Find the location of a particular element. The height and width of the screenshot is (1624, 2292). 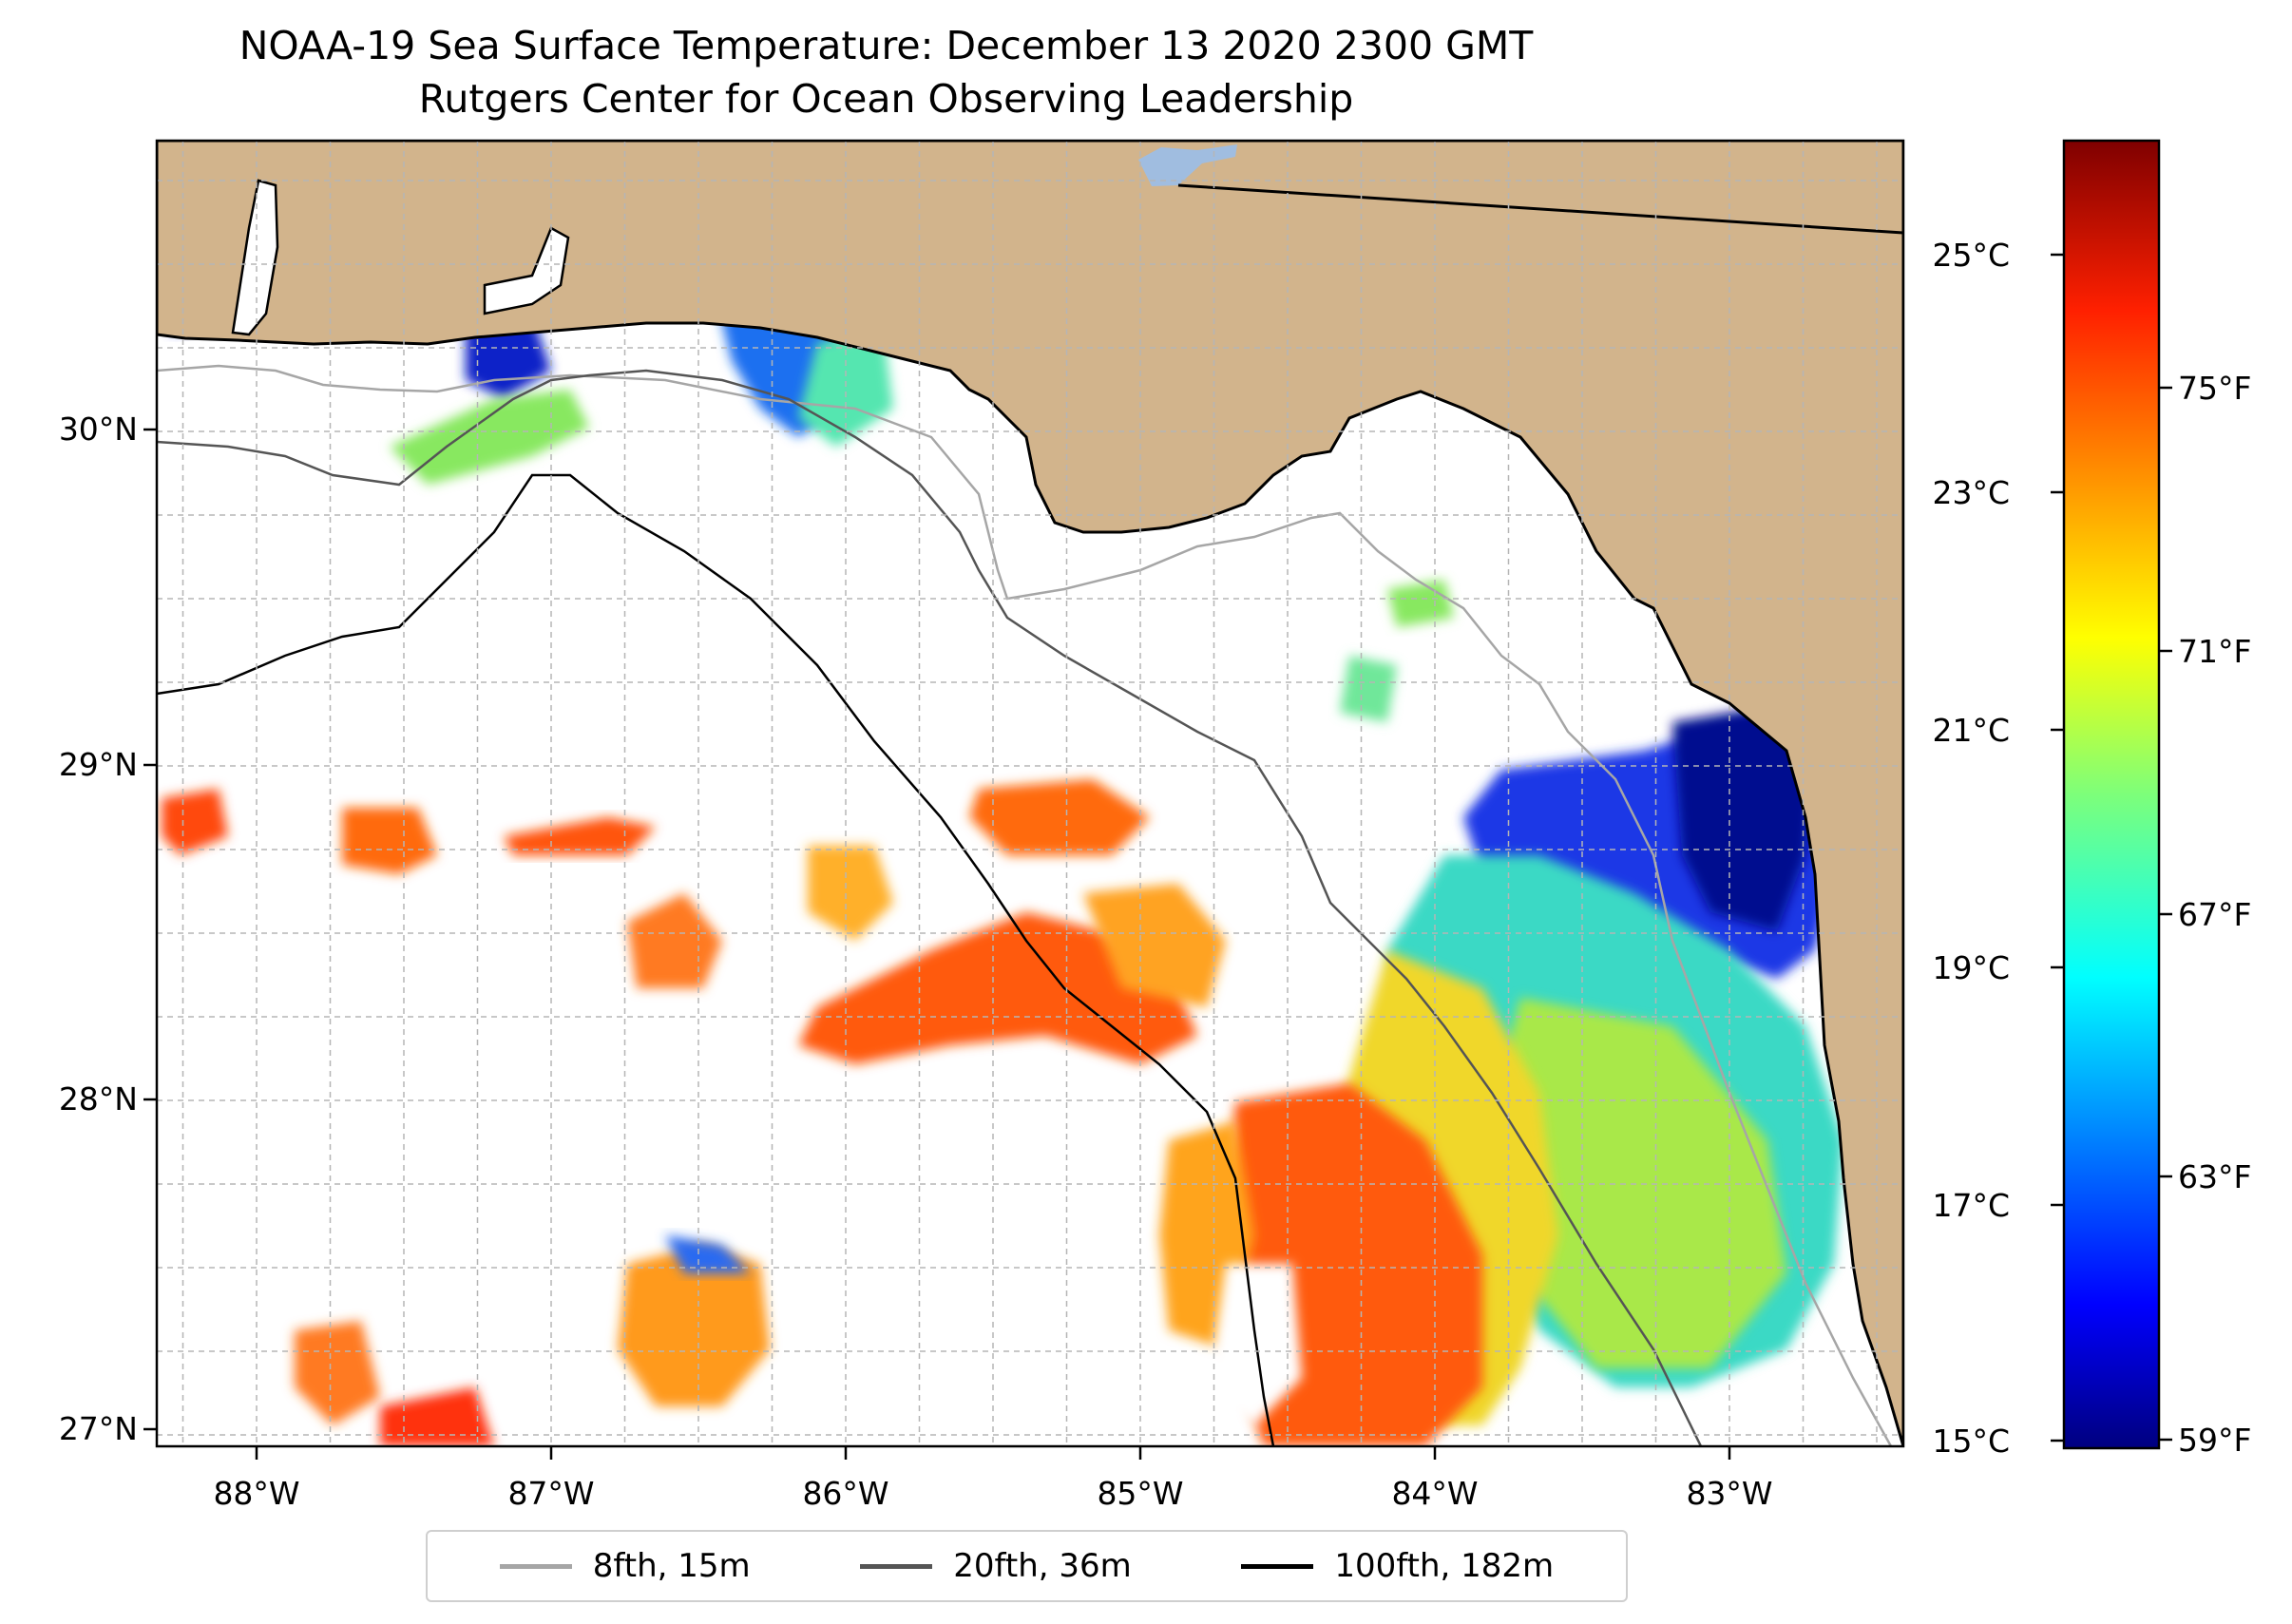

lat-tick-label: 28°N is located at coordinates (98, 1099).